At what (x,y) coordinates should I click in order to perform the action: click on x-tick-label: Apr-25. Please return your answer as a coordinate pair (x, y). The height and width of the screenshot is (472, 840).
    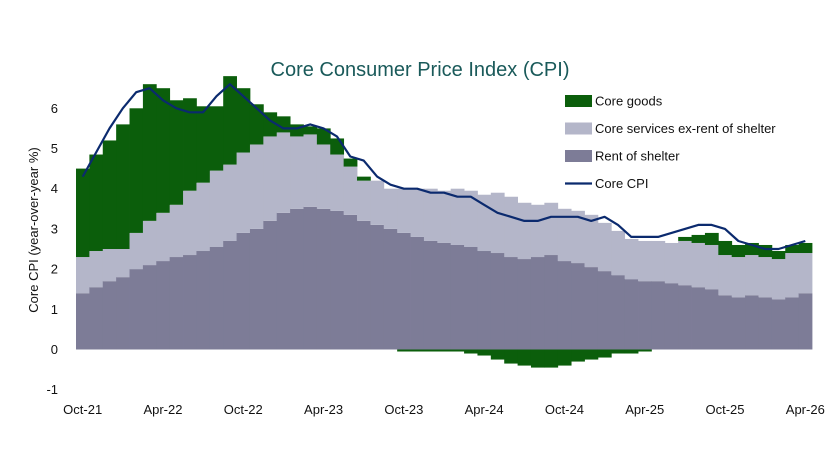
    Looking at the image, I should click on (644, 409).